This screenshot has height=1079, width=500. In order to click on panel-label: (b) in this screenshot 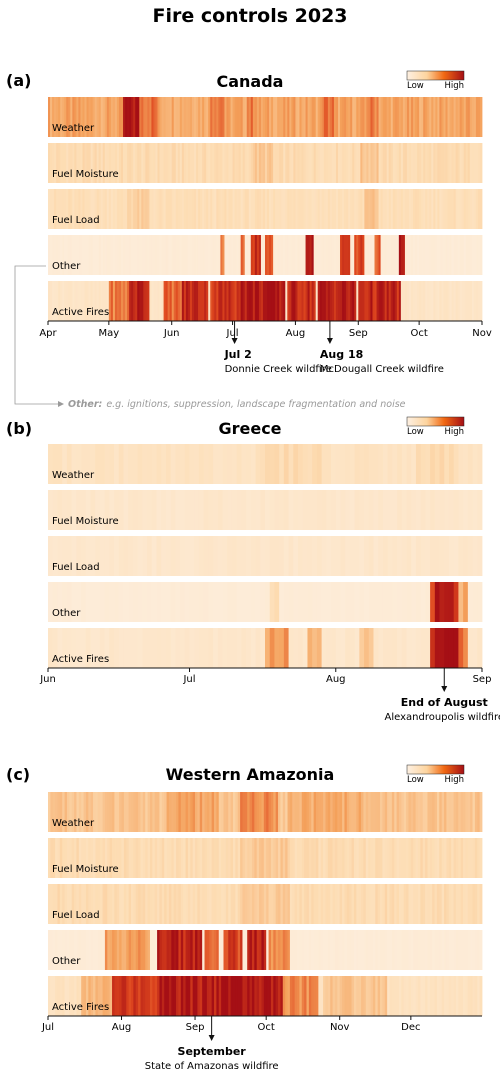, I will do `click(19, 428)`.